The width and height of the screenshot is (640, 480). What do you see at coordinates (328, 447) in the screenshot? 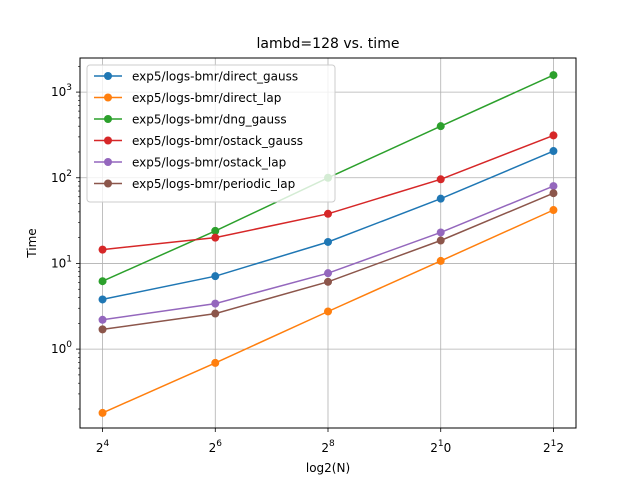
I see `x-tick-label: 28` at bounding box center [328, 447].